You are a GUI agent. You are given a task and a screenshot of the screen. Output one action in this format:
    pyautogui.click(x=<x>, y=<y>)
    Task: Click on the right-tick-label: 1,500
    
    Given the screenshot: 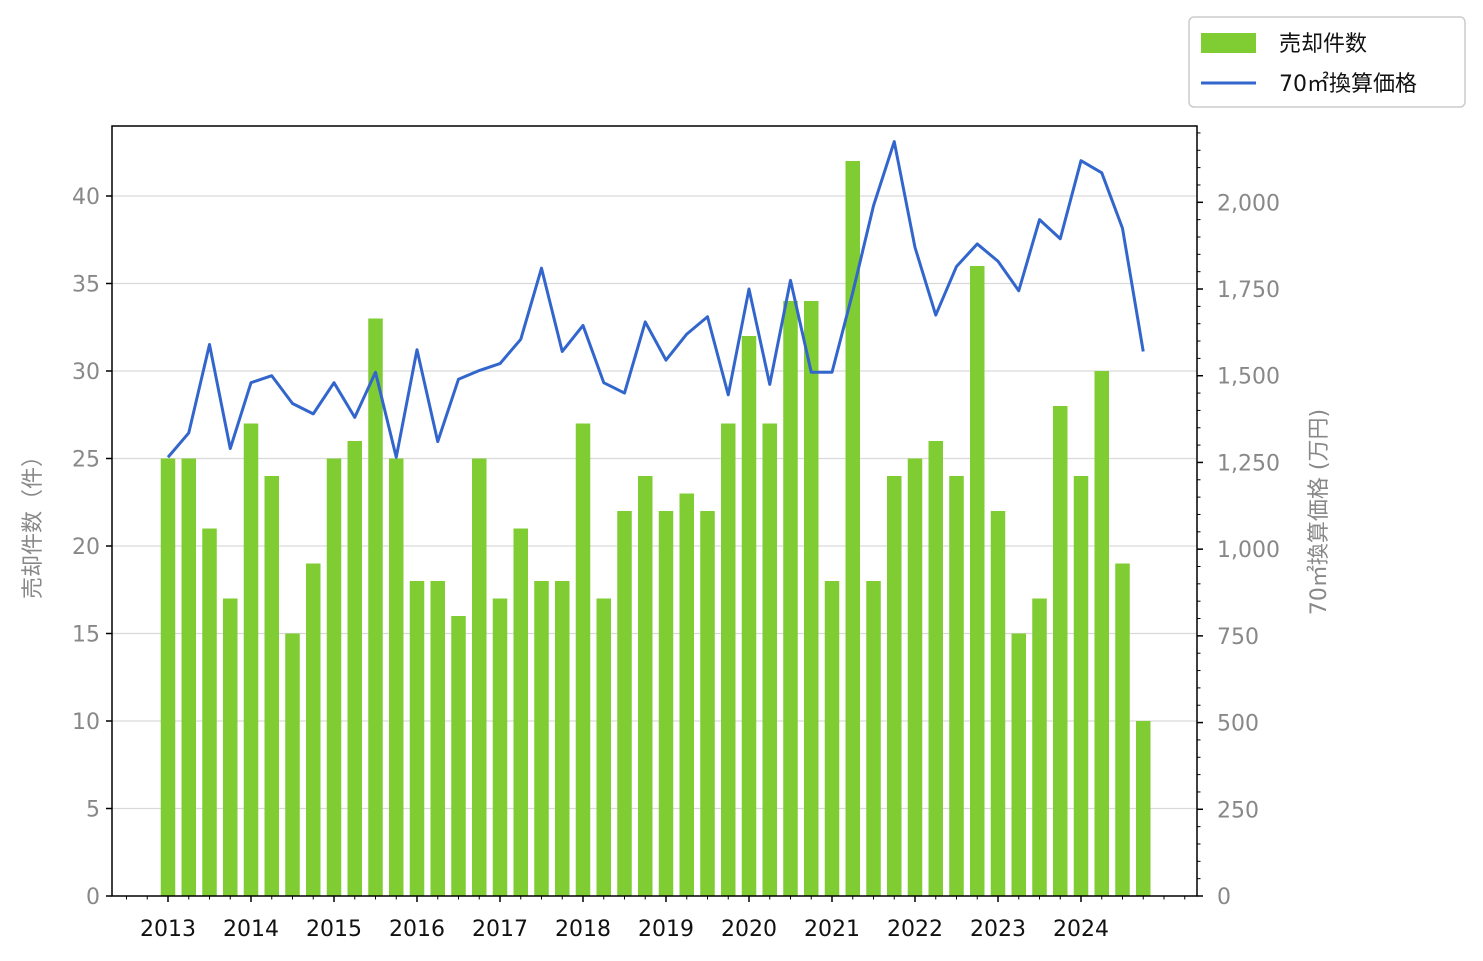 What is the action you would take?
    pyautogui.click(x=1248, y=377)
    